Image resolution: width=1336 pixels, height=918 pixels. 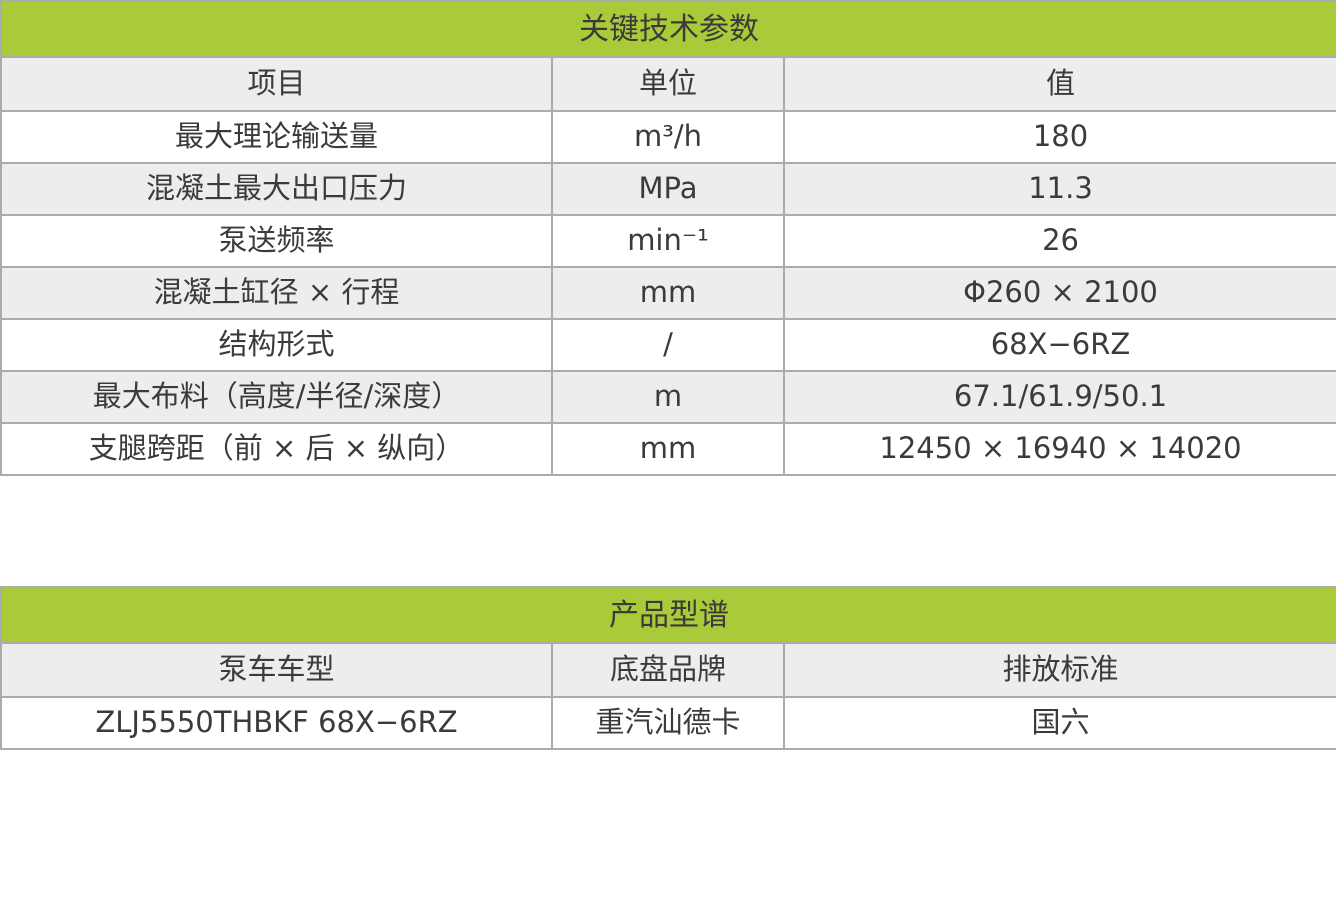 What do you see at coordinates (1059, 345) in the screenshot?
I see `cell-value: 68X−6RZ` at bounding box center [1059, 345].